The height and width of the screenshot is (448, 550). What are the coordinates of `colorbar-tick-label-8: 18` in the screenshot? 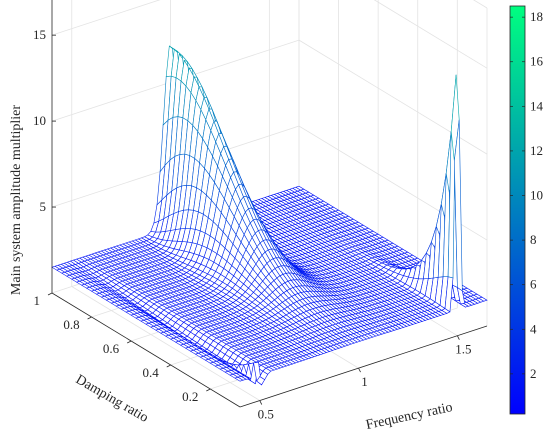 It's located at (536, 16).